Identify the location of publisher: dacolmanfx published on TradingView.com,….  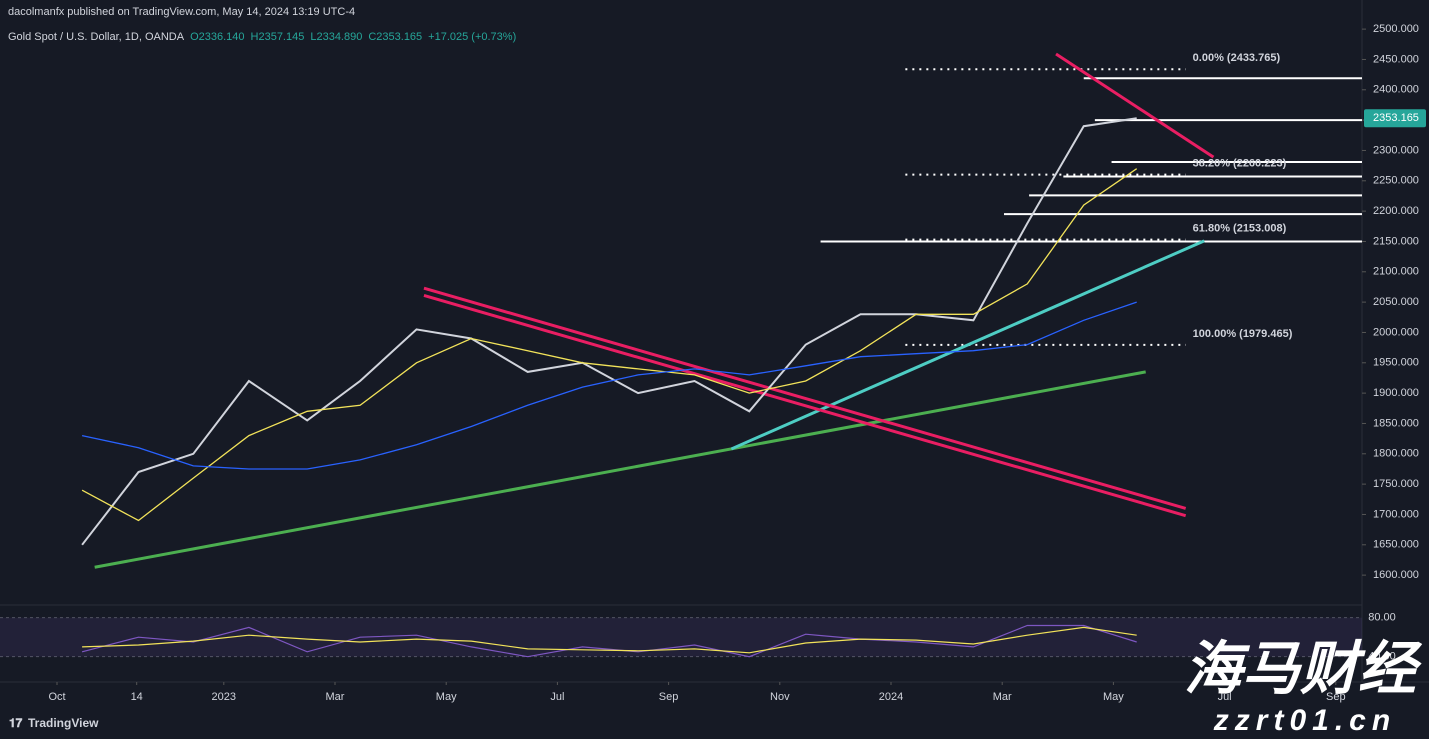
(182, 12).